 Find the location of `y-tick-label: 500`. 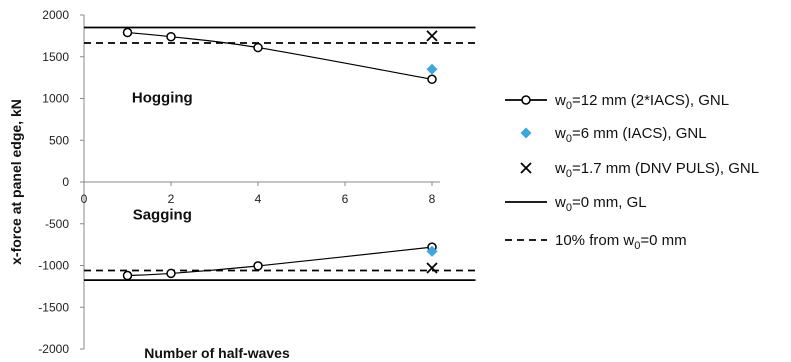

y-tick-label: 500 is located at coordinates (59, 140).